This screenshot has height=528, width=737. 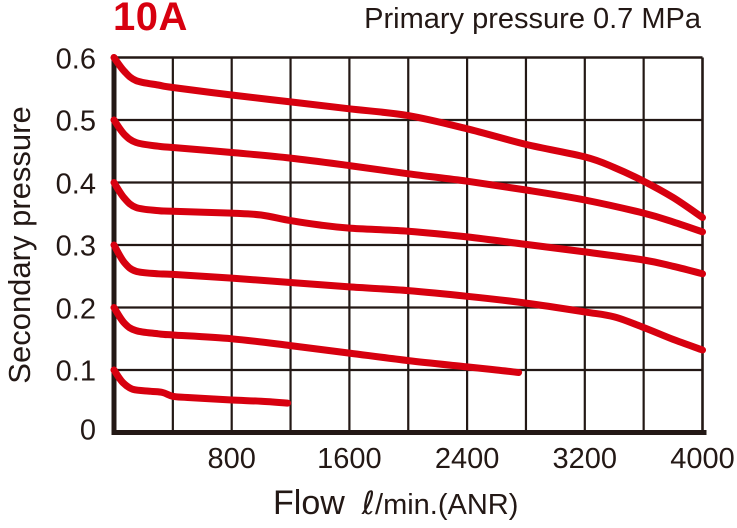 I want to click on x-tick-label: 3200, so click(x=585, y=459).